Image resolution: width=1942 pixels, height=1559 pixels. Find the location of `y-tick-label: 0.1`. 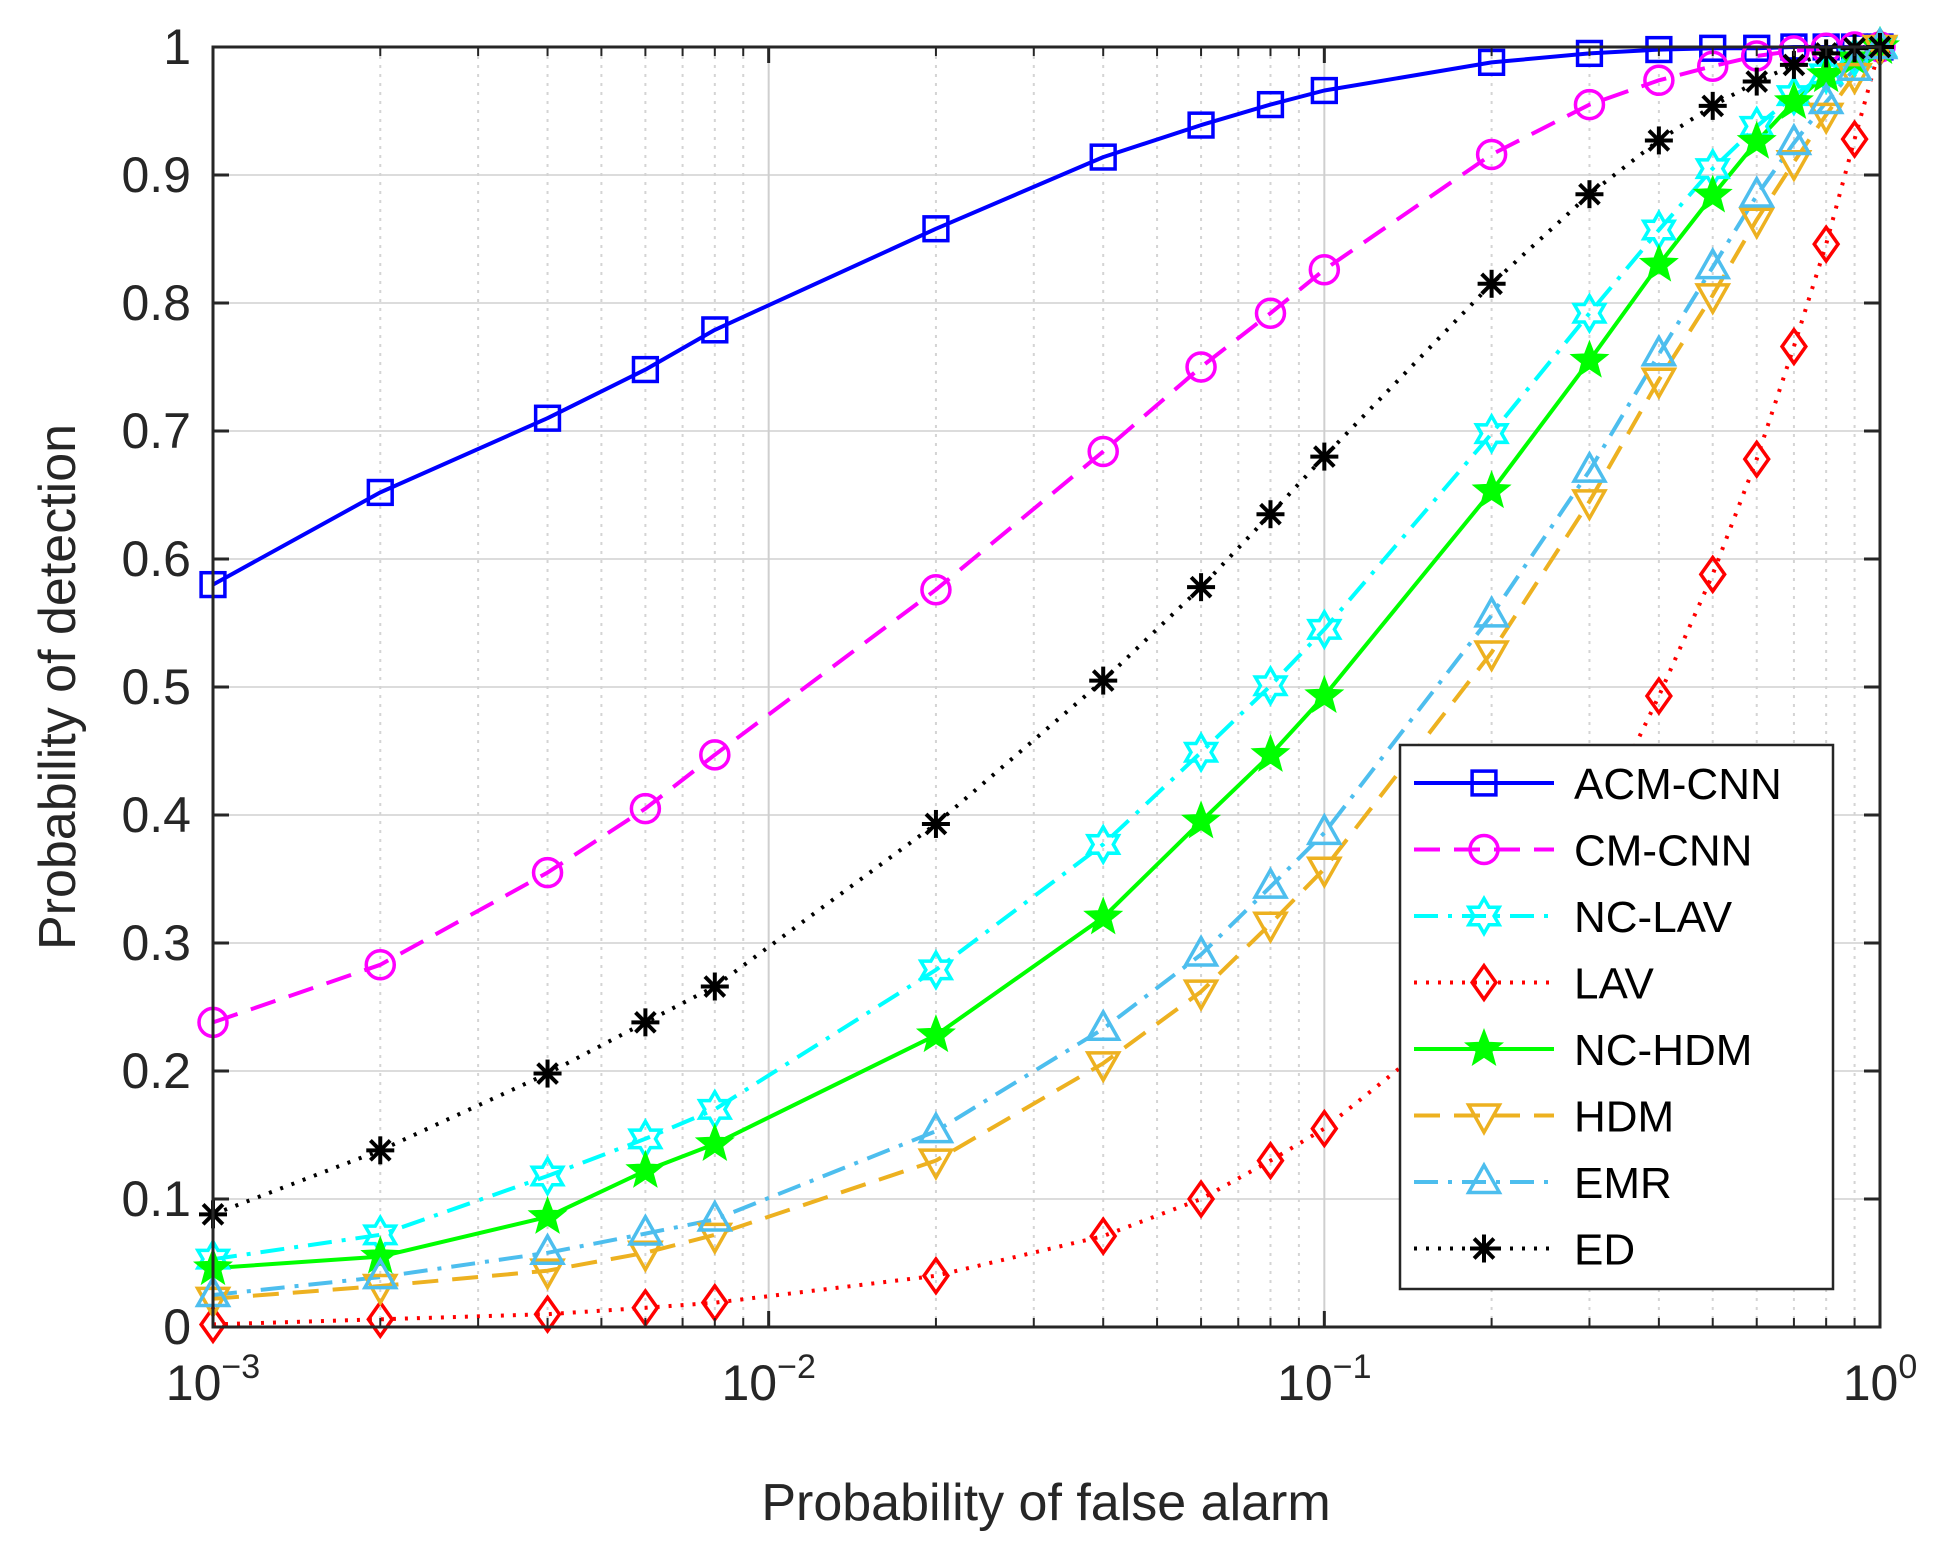

y-tick-label: 0.1 is located at coordinates (156, 1199).